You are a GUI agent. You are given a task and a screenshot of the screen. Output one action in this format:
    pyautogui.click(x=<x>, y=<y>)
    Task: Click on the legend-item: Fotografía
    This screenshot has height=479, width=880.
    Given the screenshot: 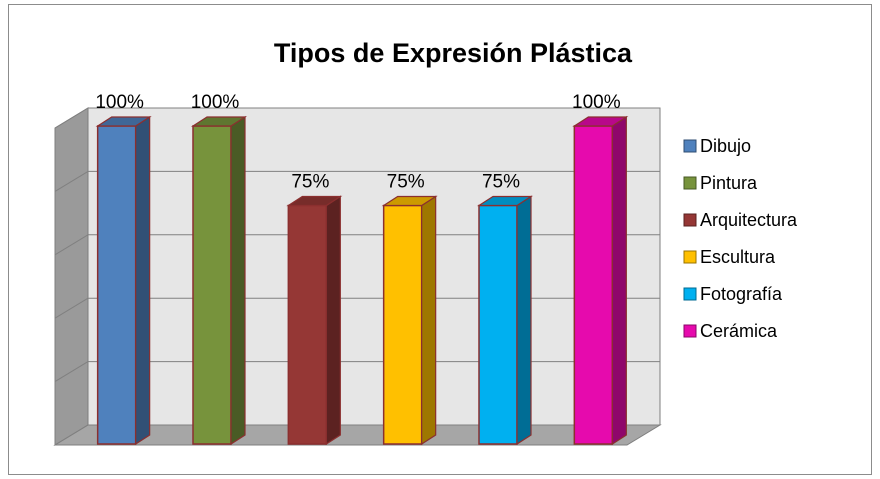 What is the action you would take?
    pyautogui.click(x=733, y=294)
    